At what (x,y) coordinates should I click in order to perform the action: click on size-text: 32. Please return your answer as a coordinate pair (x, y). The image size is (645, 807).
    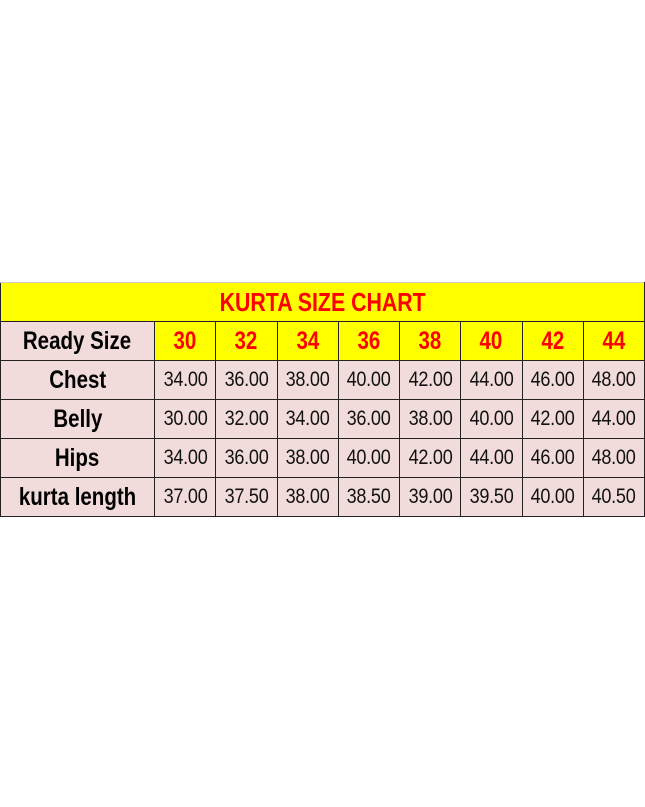
    Looking at the image, I should click on (246, 340).